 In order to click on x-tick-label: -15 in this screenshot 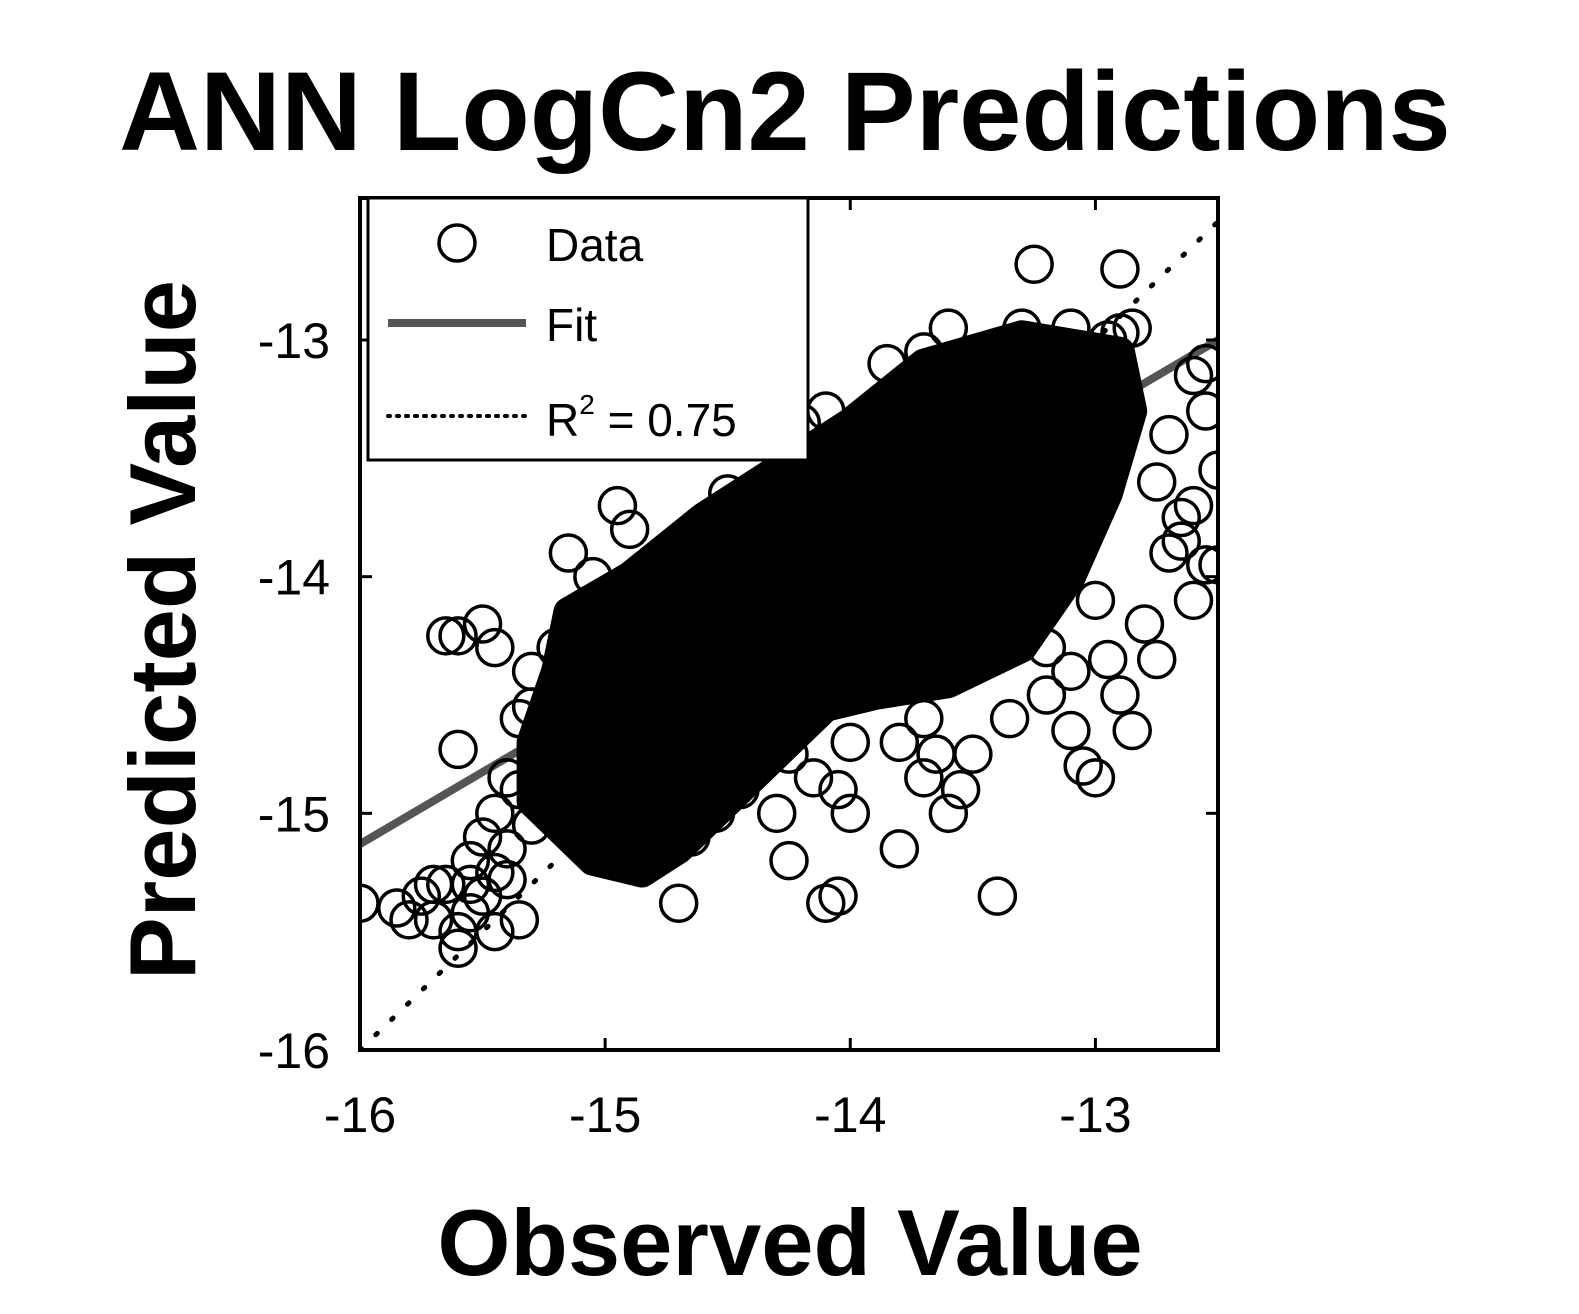, I will do `click(605, 1115)`.